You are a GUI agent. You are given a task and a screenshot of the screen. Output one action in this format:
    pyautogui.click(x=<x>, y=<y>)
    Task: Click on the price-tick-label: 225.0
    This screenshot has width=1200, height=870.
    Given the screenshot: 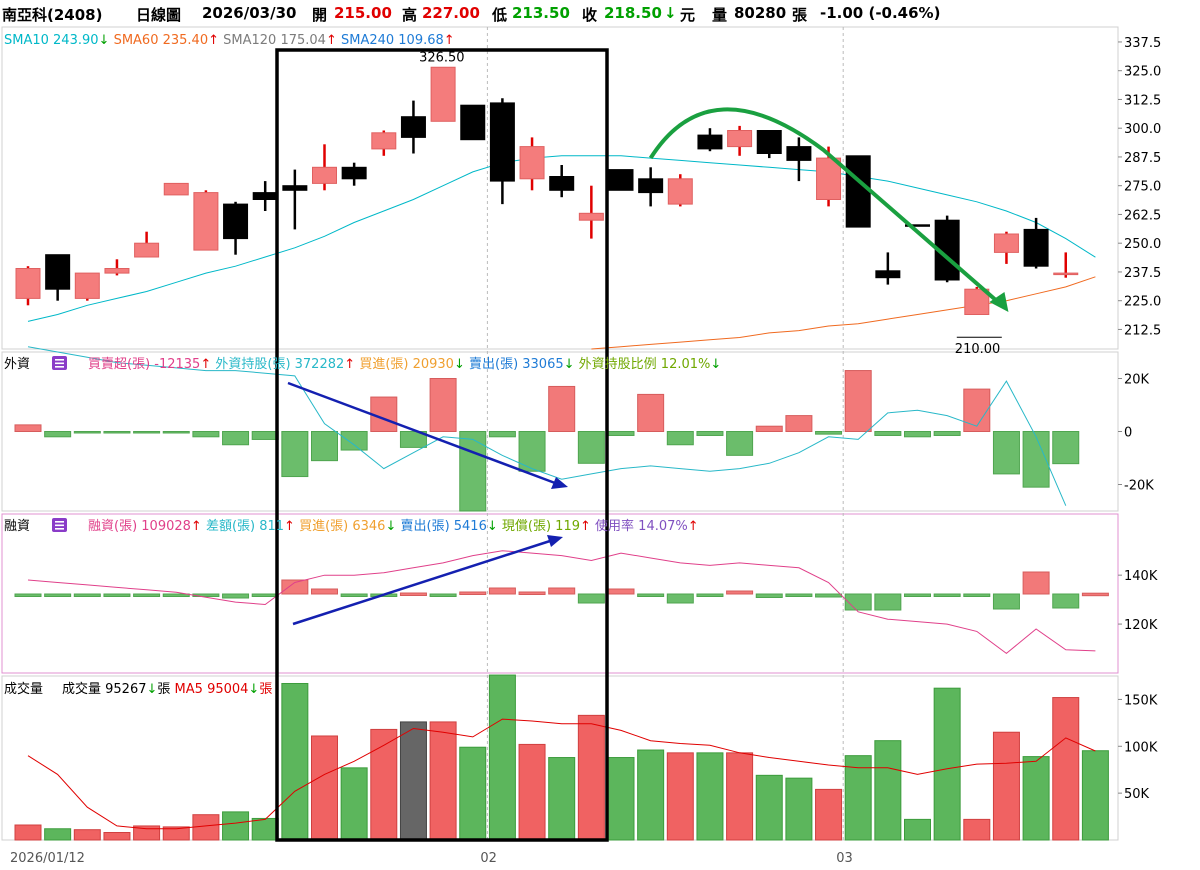 What is the action you would take?
    pyautogui.click(x=1142, y=302)
    